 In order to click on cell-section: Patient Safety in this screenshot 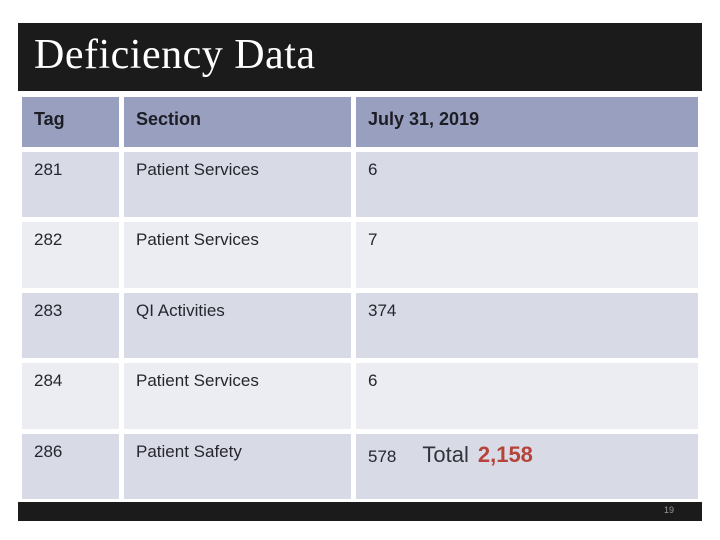, I will do `click(237, 466)`.